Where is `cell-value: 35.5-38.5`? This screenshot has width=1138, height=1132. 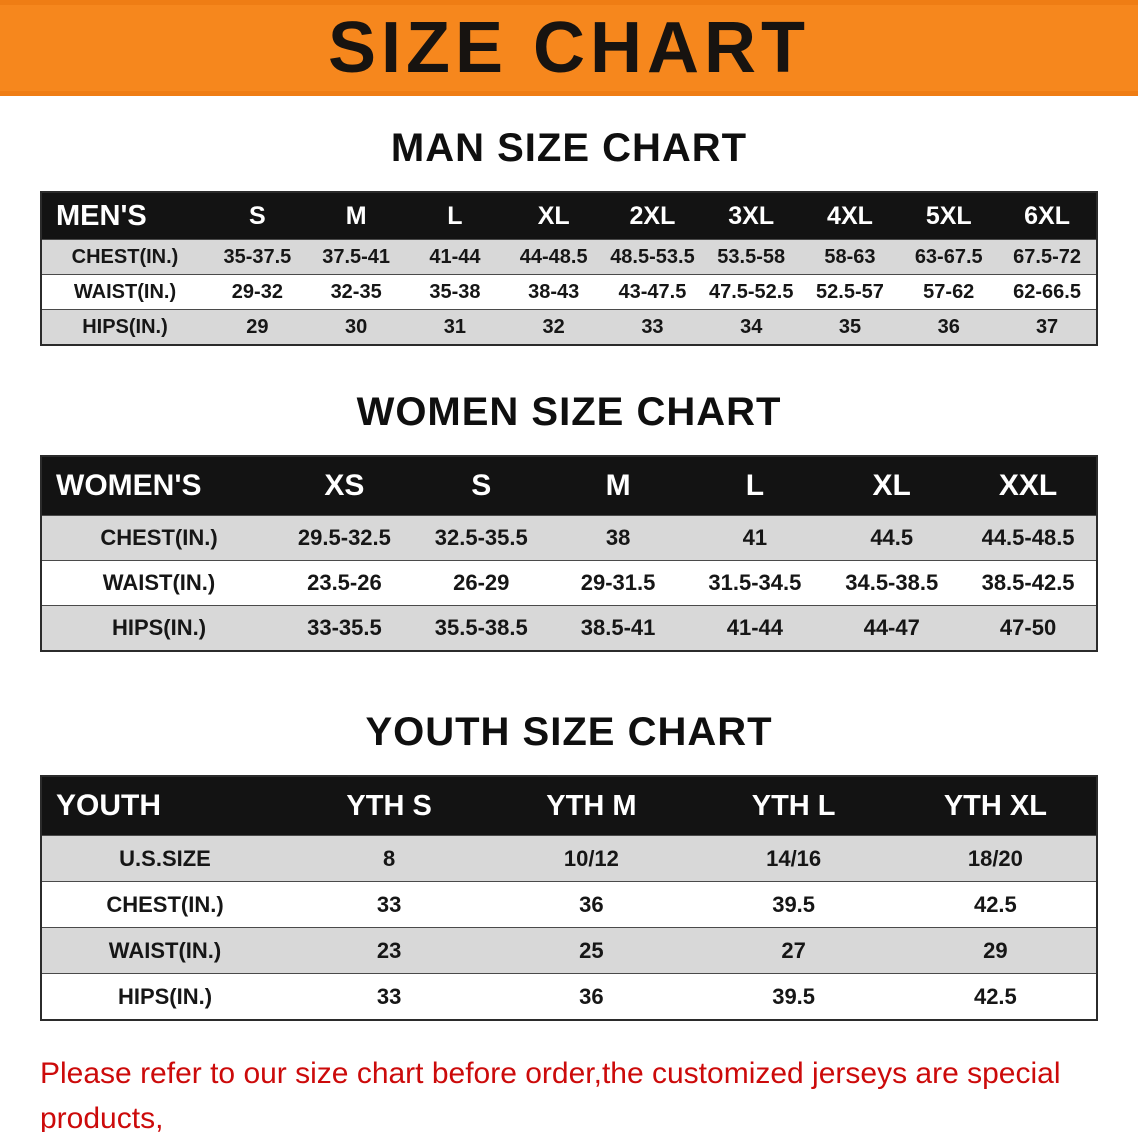 cell-value: 35.5-38.5 is located at coordinates (481, 628).